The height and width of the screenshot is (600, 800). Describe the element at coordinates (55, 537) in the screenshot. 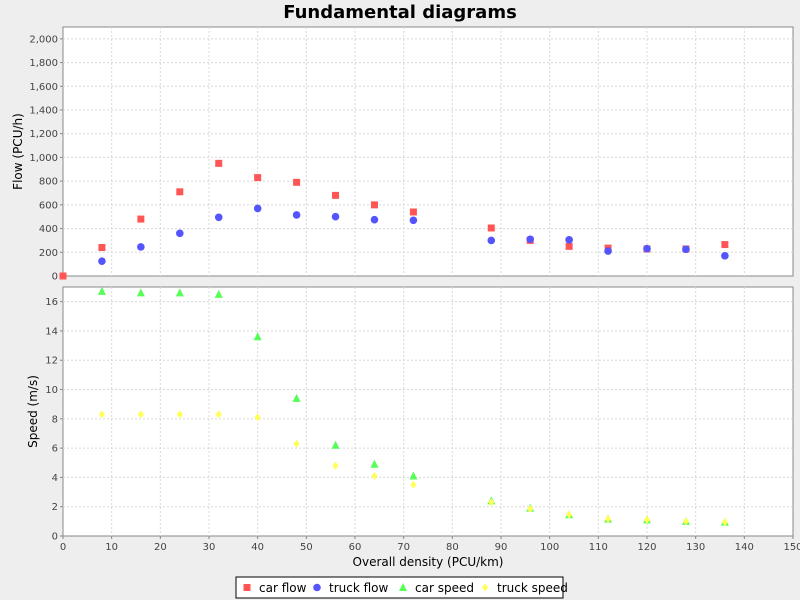

I see `speed-y-tick-label: 0` at that location.